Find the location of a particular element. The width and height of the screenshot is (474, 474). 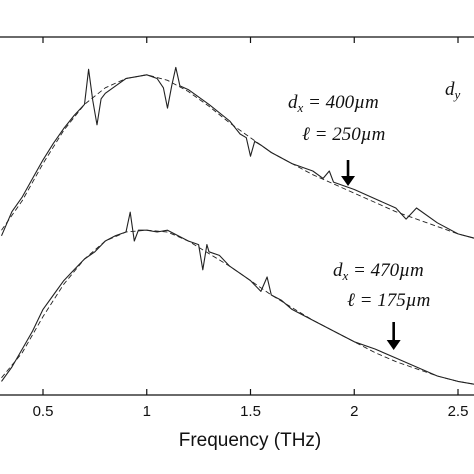

annotation-upper-line1: dx = 400µm is located at coordinates (333, 103).